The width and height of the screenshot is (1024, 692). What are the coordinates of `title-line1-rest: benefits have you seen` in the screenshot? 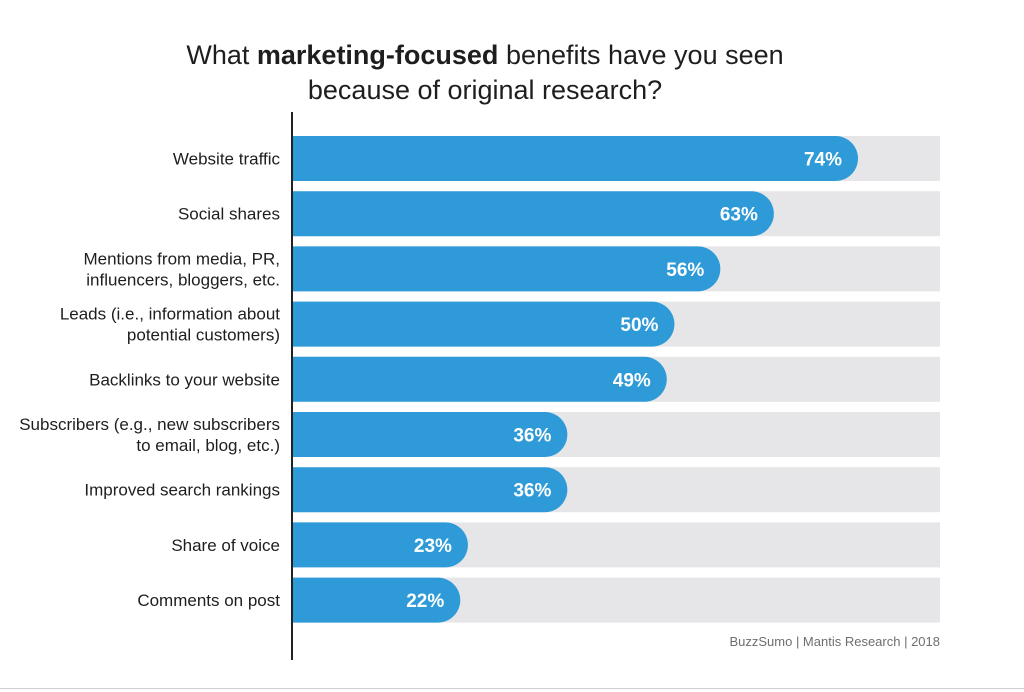 It's located at (641, 55).